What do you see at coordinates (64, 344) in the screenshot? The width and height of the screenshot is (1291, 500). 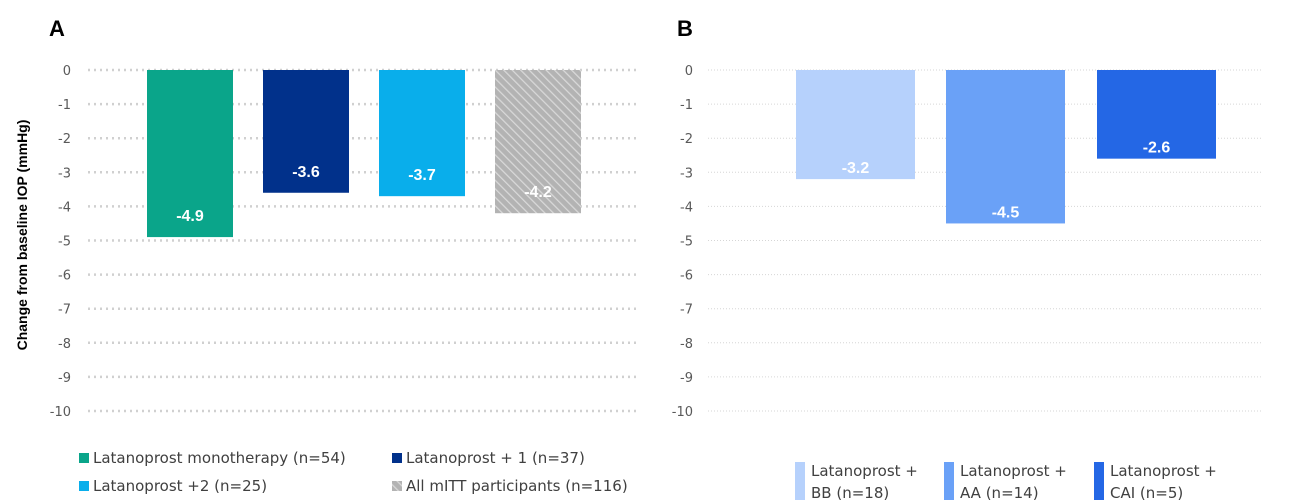 I see `panel-a-y-tick-label: -8` at bounding box center [64, 344].